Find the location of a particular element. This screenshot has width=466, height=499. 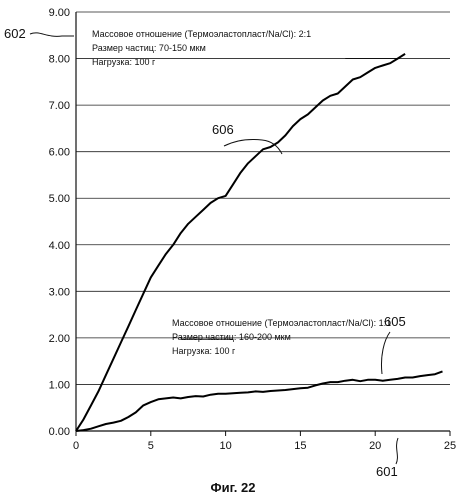

y-tick-label: 6.00 is located at coordinates (59, 153).